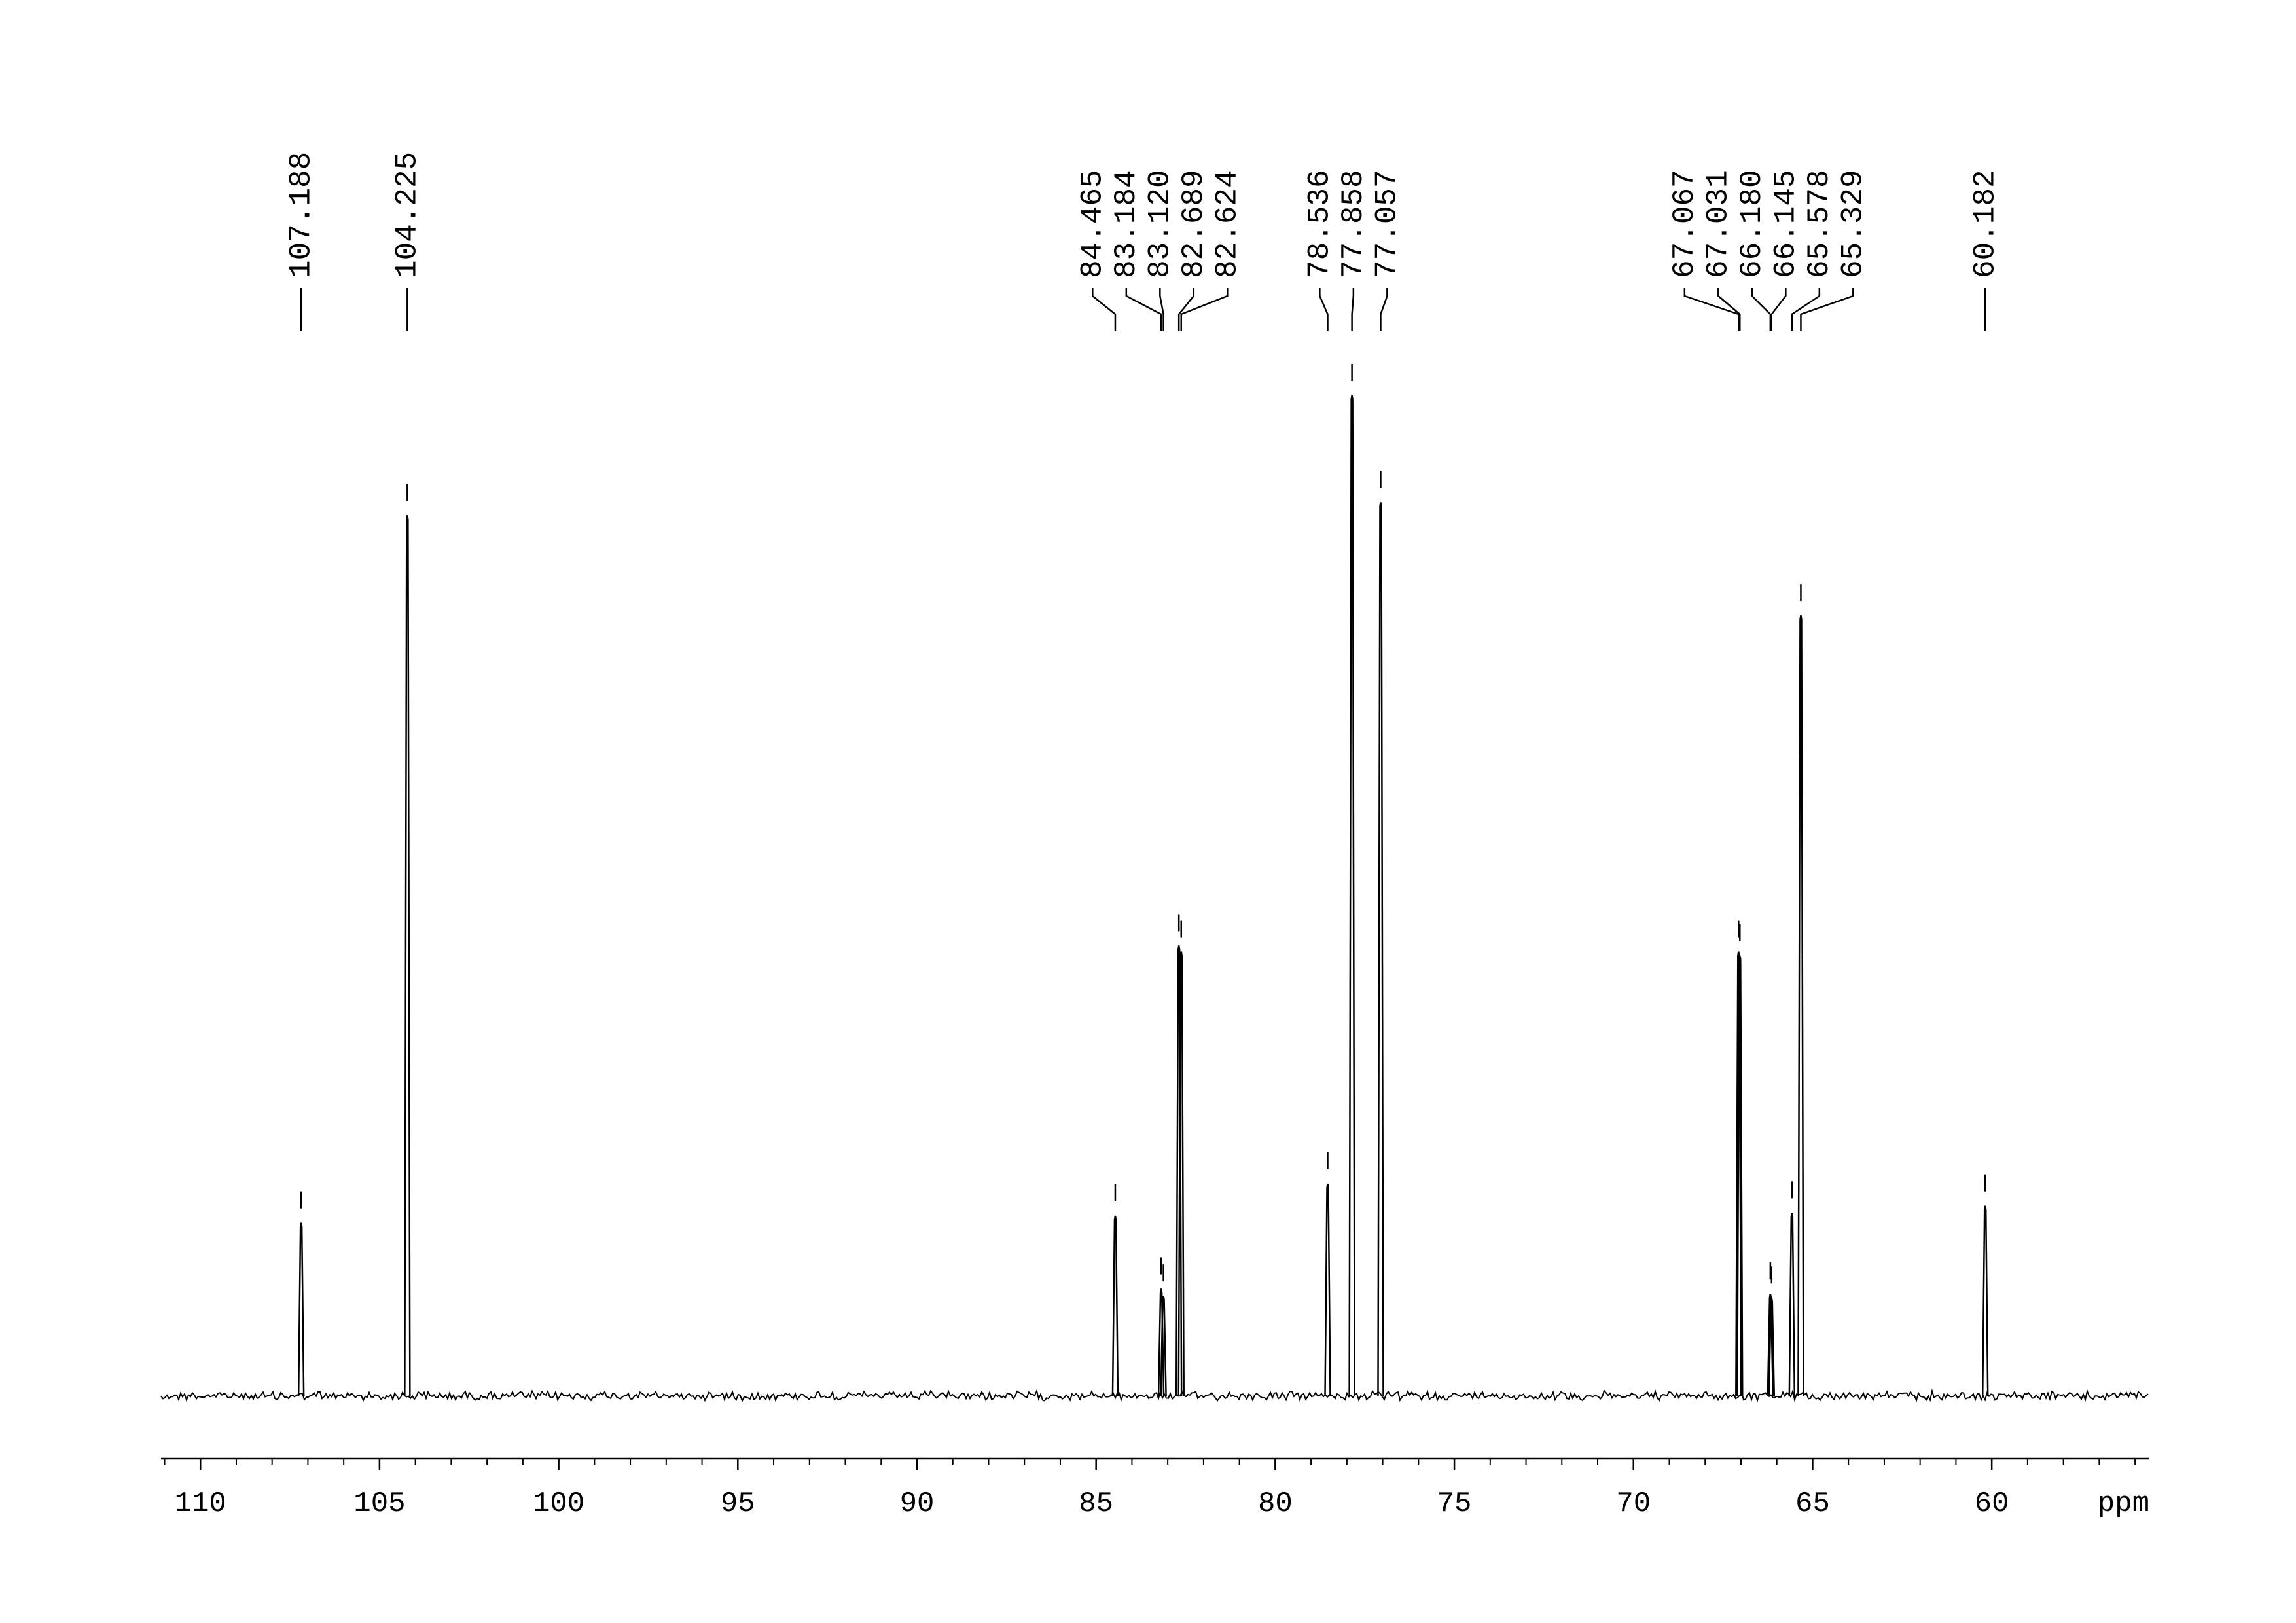 The width and height of the screenshot is (2296, 1623). What do you see at coordinates (1194, 224) in the screenshot?
I see `peak-label: 82.689` at bounding box center [1194, 224].